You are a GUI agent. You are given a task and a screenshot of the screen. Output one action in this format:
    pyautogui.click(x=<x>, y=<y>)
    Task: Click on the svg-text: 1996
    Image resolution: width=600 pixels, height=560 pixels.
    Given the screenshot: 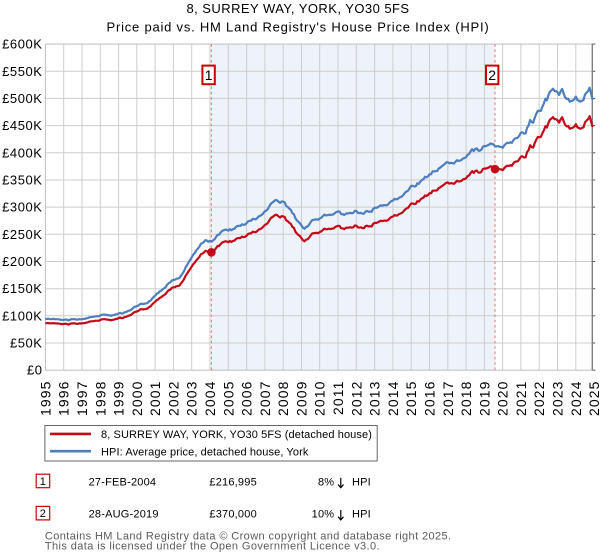 What is the action you would take?
    pyautogui.click(x=64, y=399)
    